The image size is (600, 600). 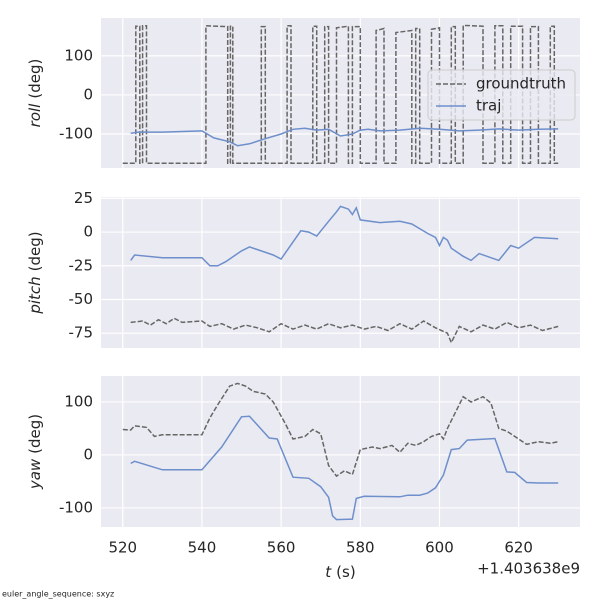 I want to click on x-tick-label: 520, so click(x=122, y=548).